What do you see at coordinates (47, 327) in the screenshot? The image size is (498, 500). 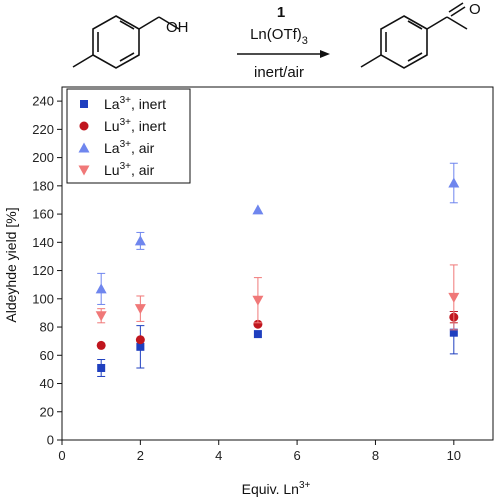 I see `y-tick-label: 80` at bounding box center [47, 327].